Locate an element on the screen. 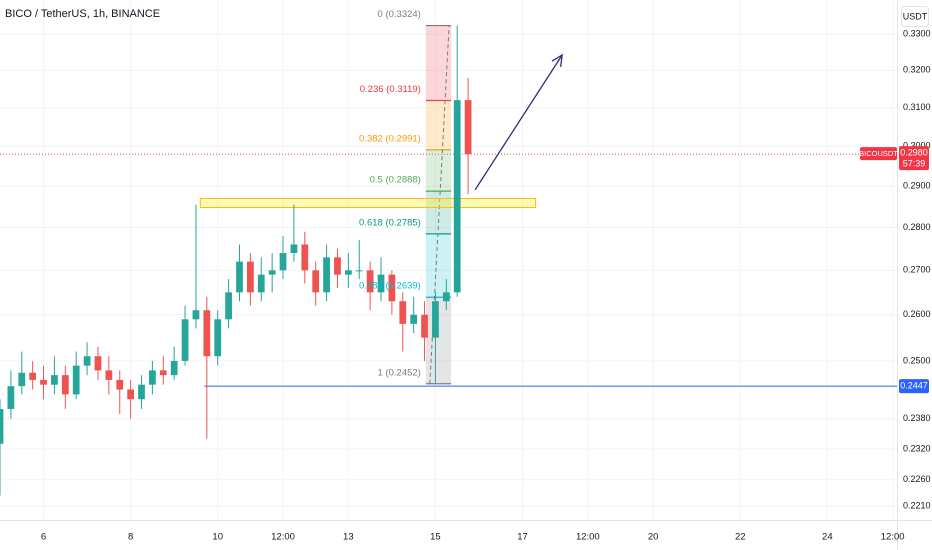  support-price-tag is located at coordinates (914, 386).